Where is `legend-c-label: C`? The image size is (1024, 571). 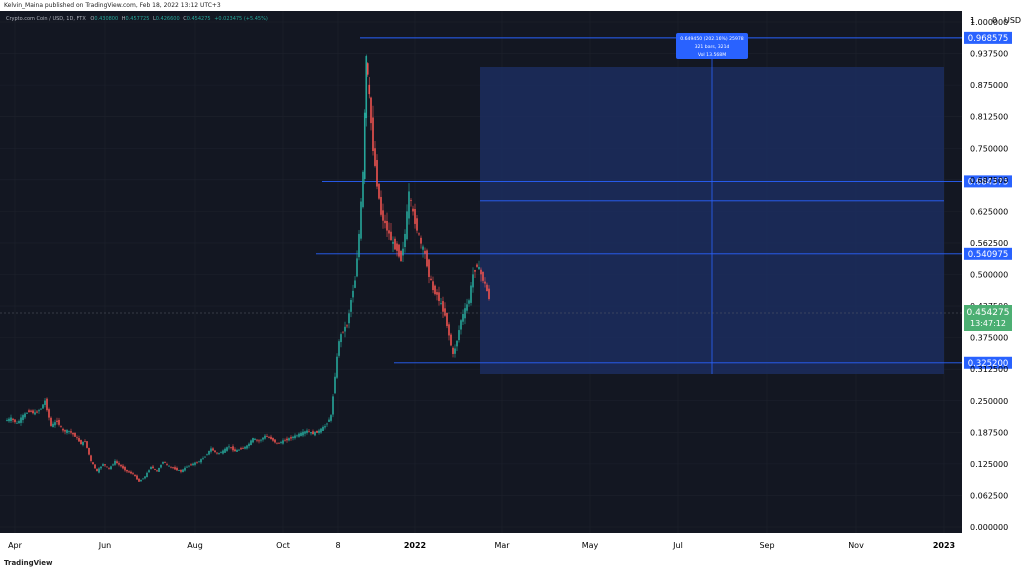
legend-c-label: C is located at coordinates (185, 19).